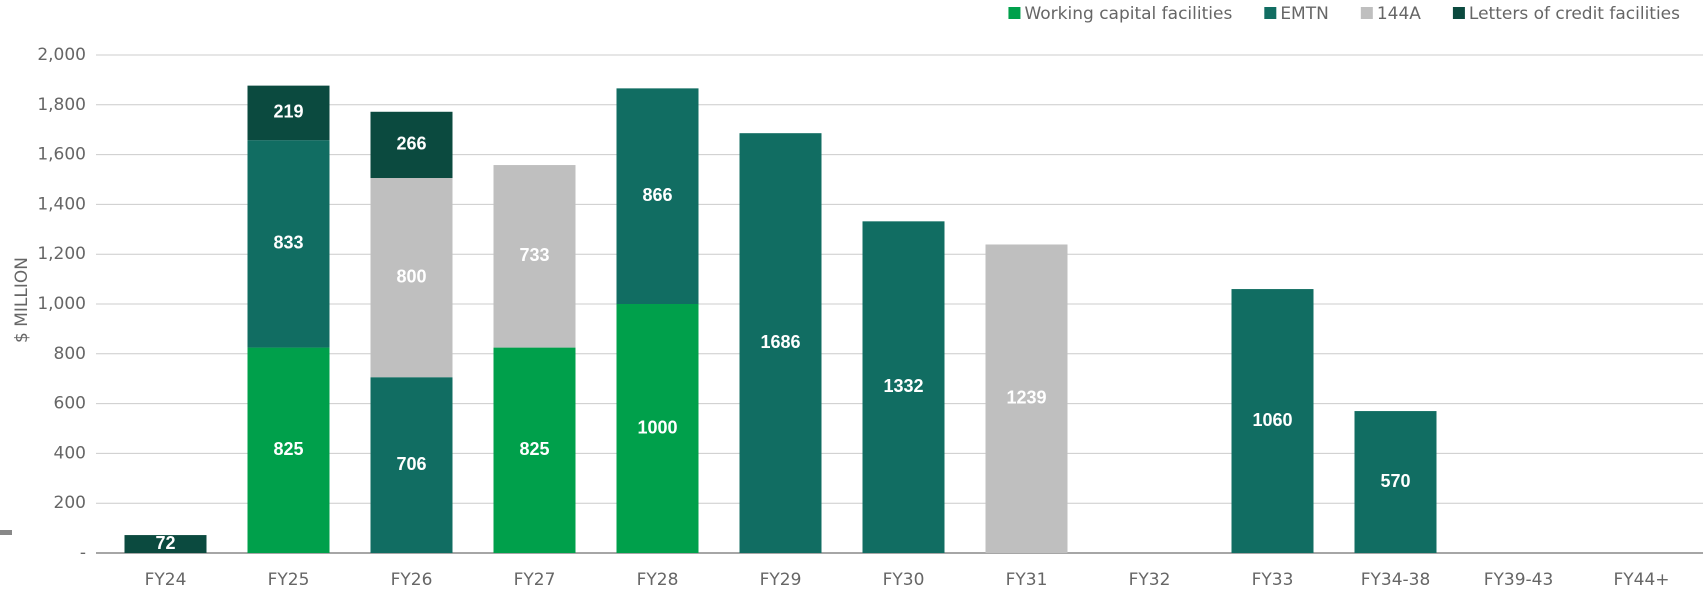 Image resolution: width=1704 pixels, height=590 pixels. What do you see at coordinates (70, 354) in the screenshot?
I see `y-tick-label: 800` at bounding box center [70, 354].